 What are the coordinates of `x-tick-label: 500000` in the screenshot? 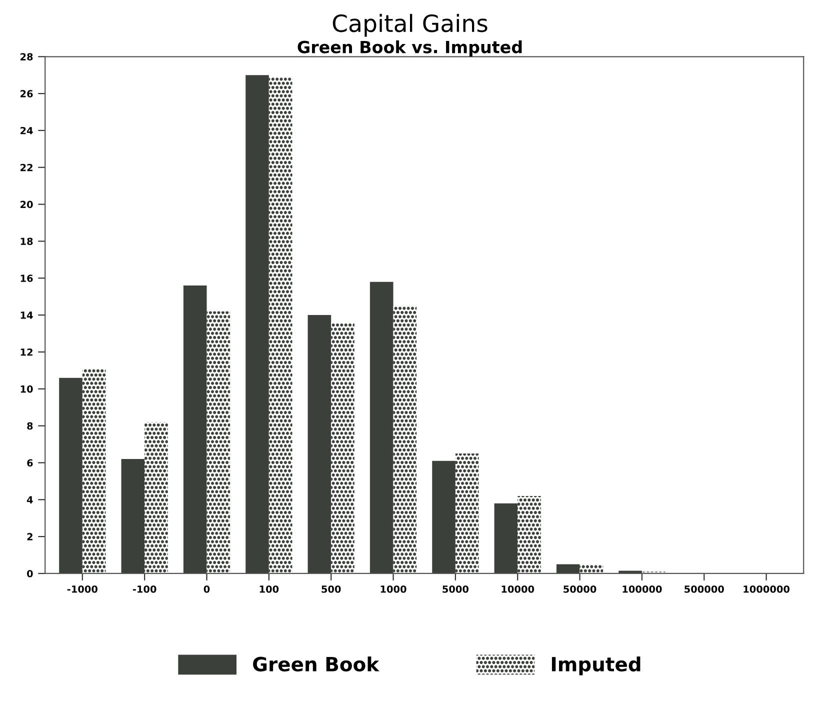 It's located at (704, 589).